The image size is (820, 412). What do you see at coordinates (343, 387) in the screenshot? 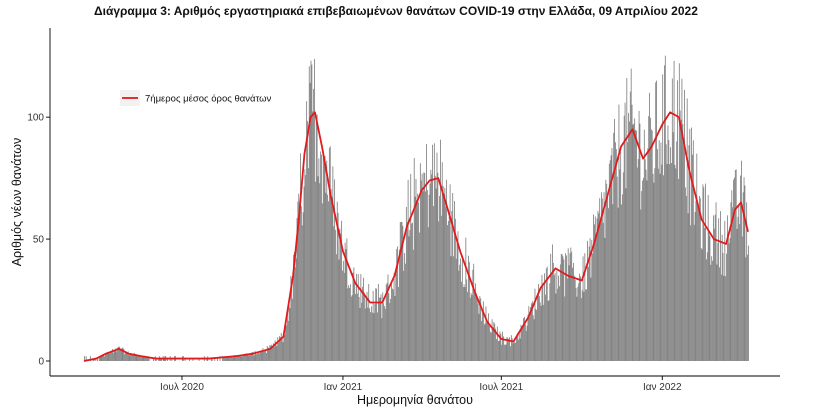
I see `x-tick-label: Ιαν 2021` at bounding box center [343, 387].